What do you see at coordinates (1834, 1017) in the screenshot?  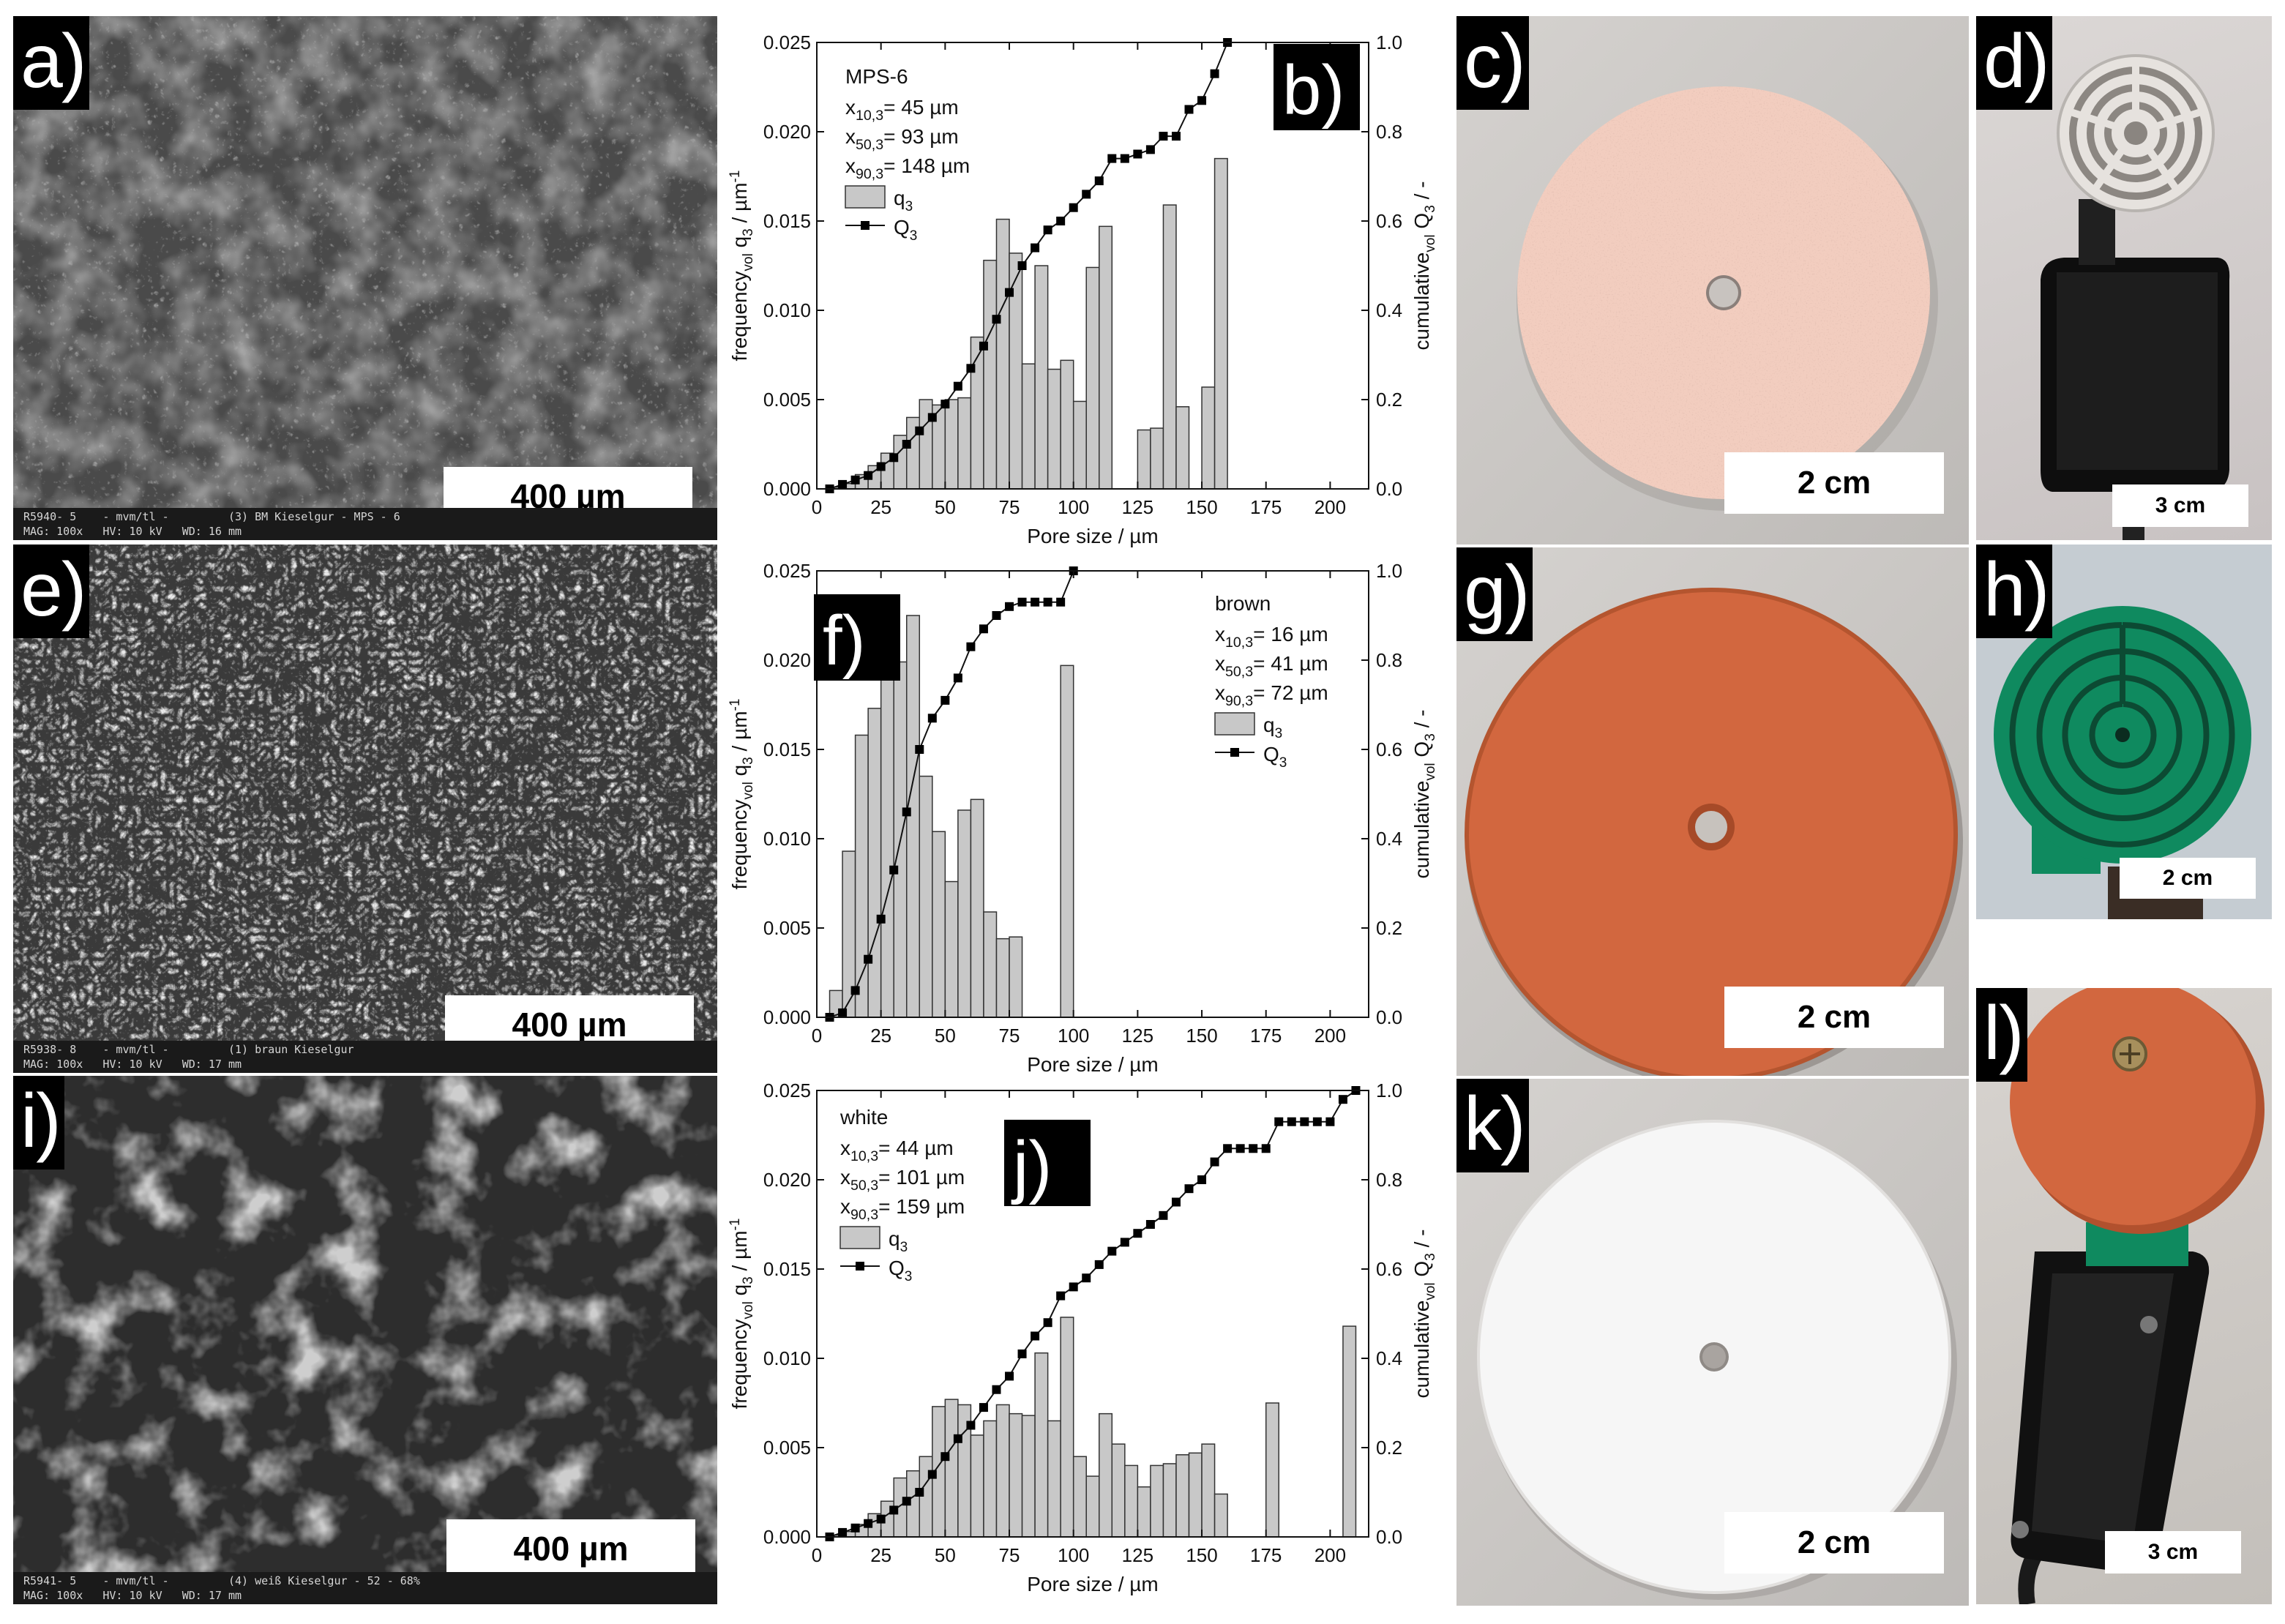 I see `scale-bar-g: 2 cm` at bounding box center [1834, 1017].